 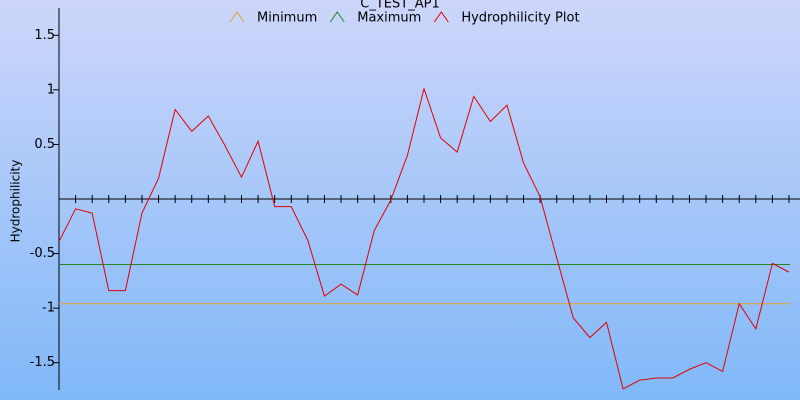 What do you see at coordinates (520, 18) in the screenshot?
I see `legend-label: Hydrophilicity Plot` at bounding box center [520, 18].